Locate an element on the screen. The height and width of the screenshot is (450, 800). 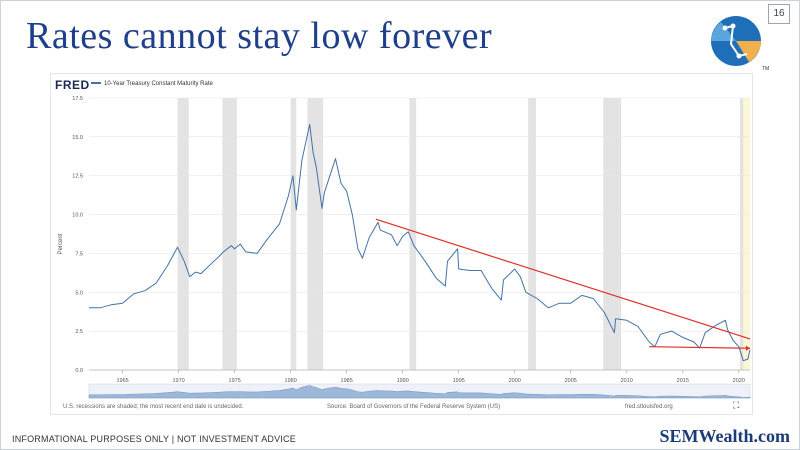
x-tick-label: 2020 is located at coordinates (739, 381).